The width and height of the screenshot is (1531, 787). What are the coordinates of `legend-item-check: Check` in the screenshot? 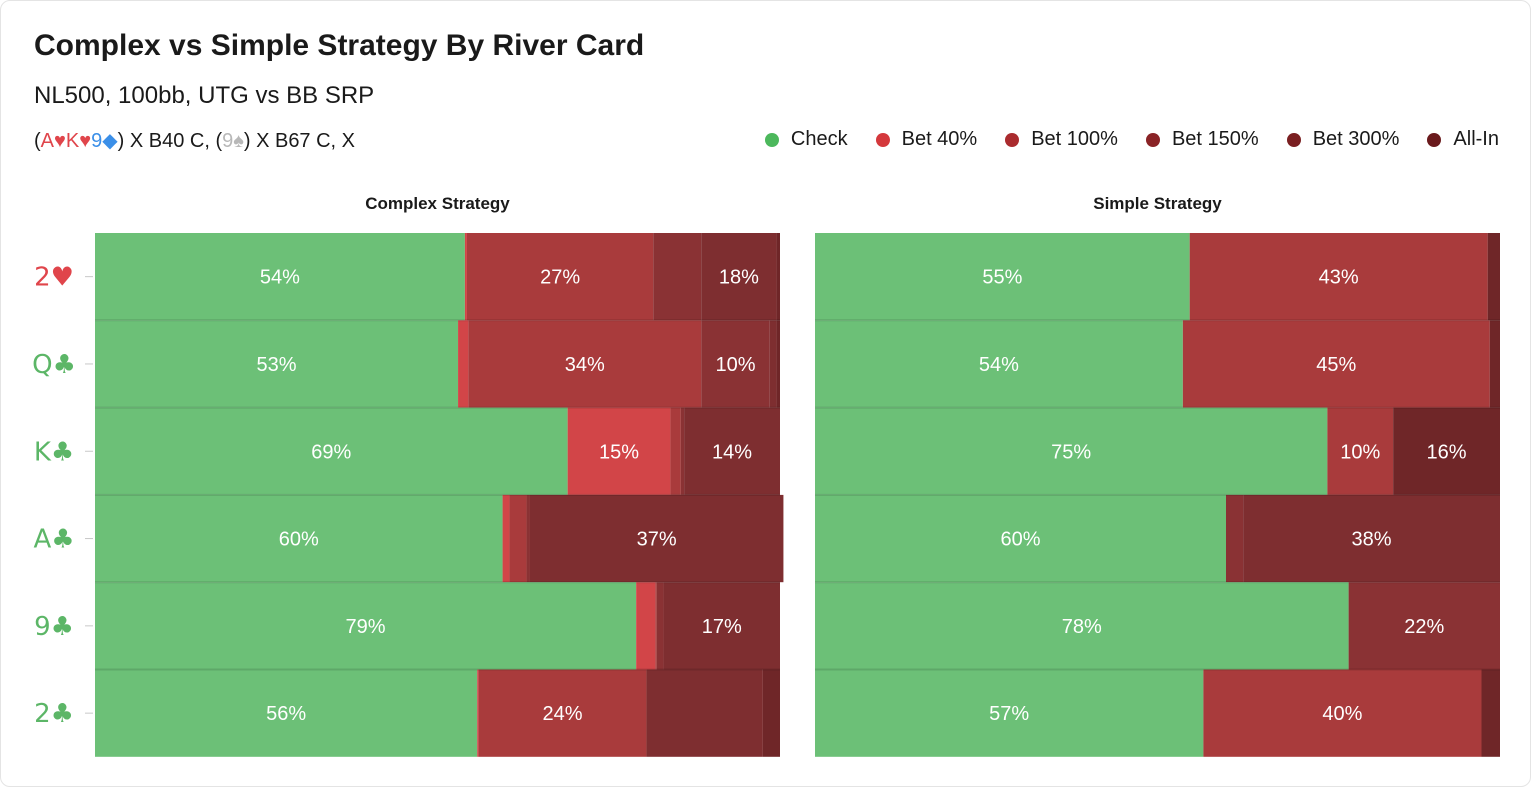 It's located at (806, 139).